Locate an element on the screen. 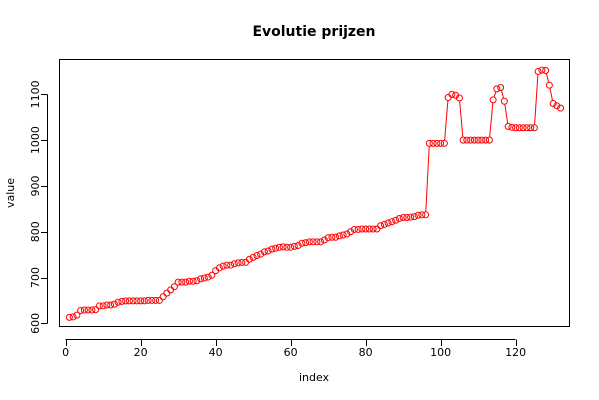  x-tick-label: 40 is located at coordinates (216, 352).